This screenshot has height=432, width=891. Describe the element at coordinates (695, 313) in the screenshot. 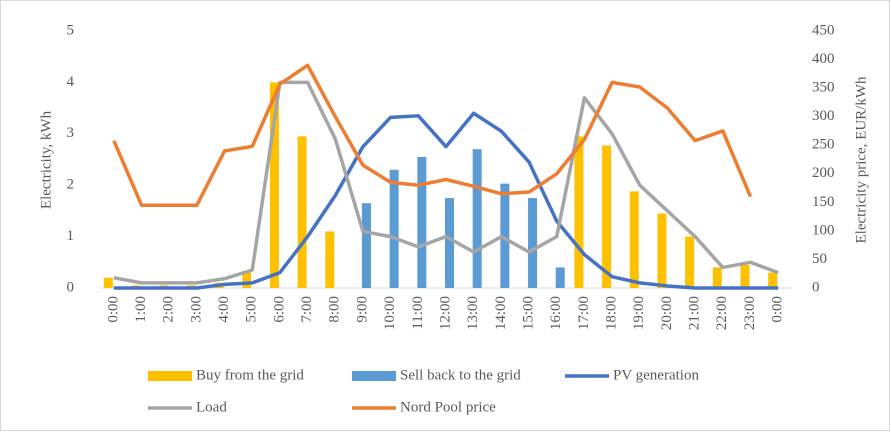

I see `x-tick-label: 21:00` at that location.